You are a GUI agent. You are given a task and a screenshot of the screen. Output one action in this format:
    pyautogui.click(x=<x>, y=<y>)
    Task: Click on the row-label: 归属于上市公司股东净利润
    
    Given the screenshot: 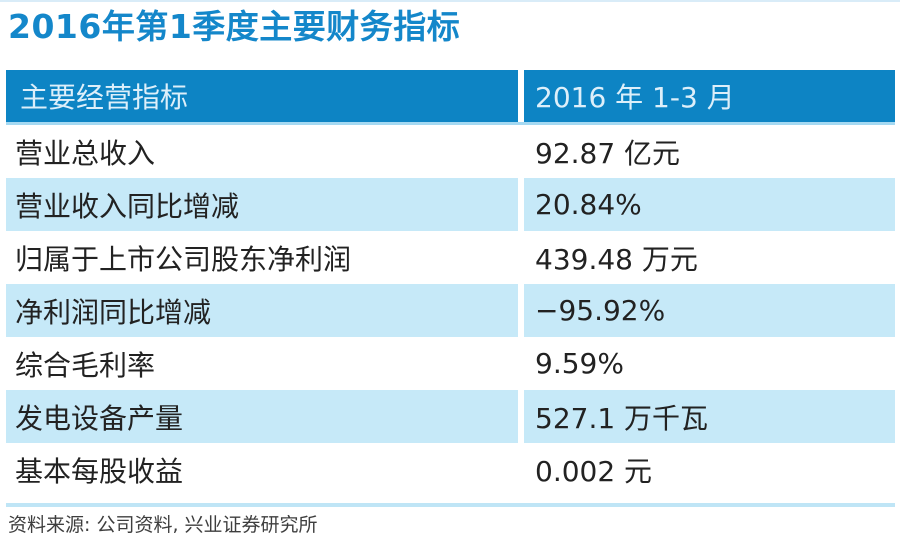 What is the action you would take?
    pyautogui.click(x=262, y=257)
    